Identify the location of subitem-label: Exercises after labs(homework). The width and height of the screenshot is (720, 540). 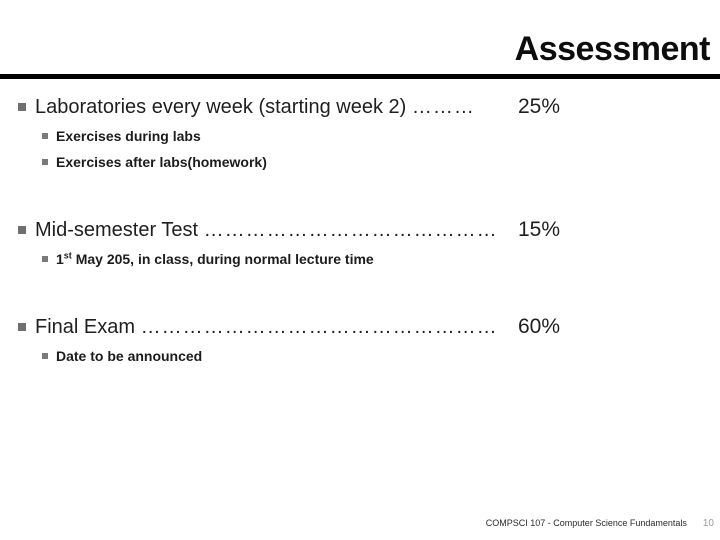
(161, 162).